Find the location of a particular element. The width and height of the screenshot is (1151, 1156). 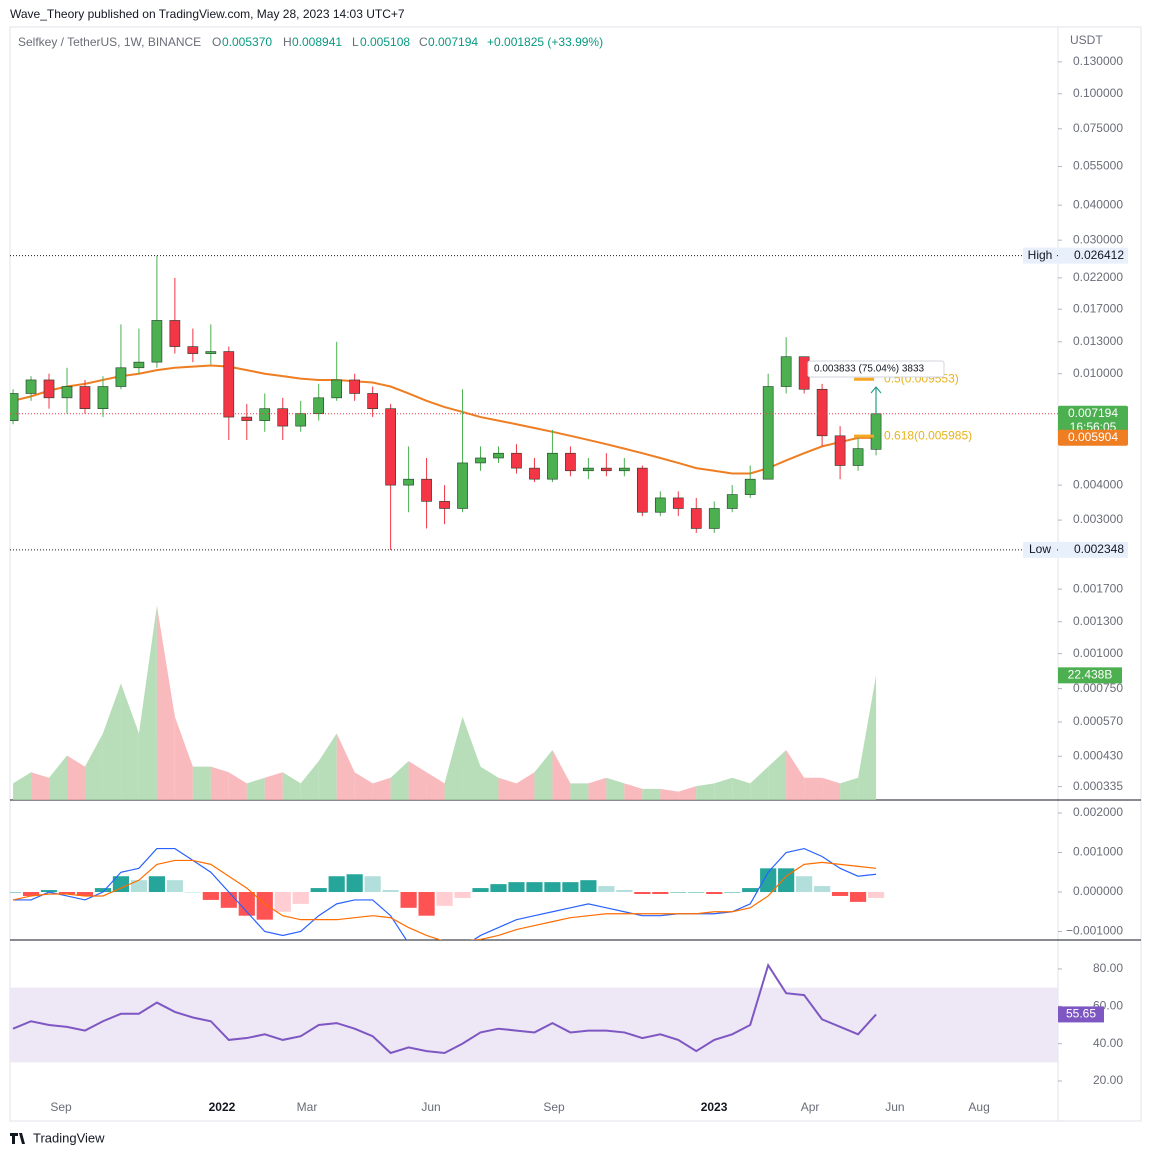

rsi-line is located at coordinates (444, 1008).